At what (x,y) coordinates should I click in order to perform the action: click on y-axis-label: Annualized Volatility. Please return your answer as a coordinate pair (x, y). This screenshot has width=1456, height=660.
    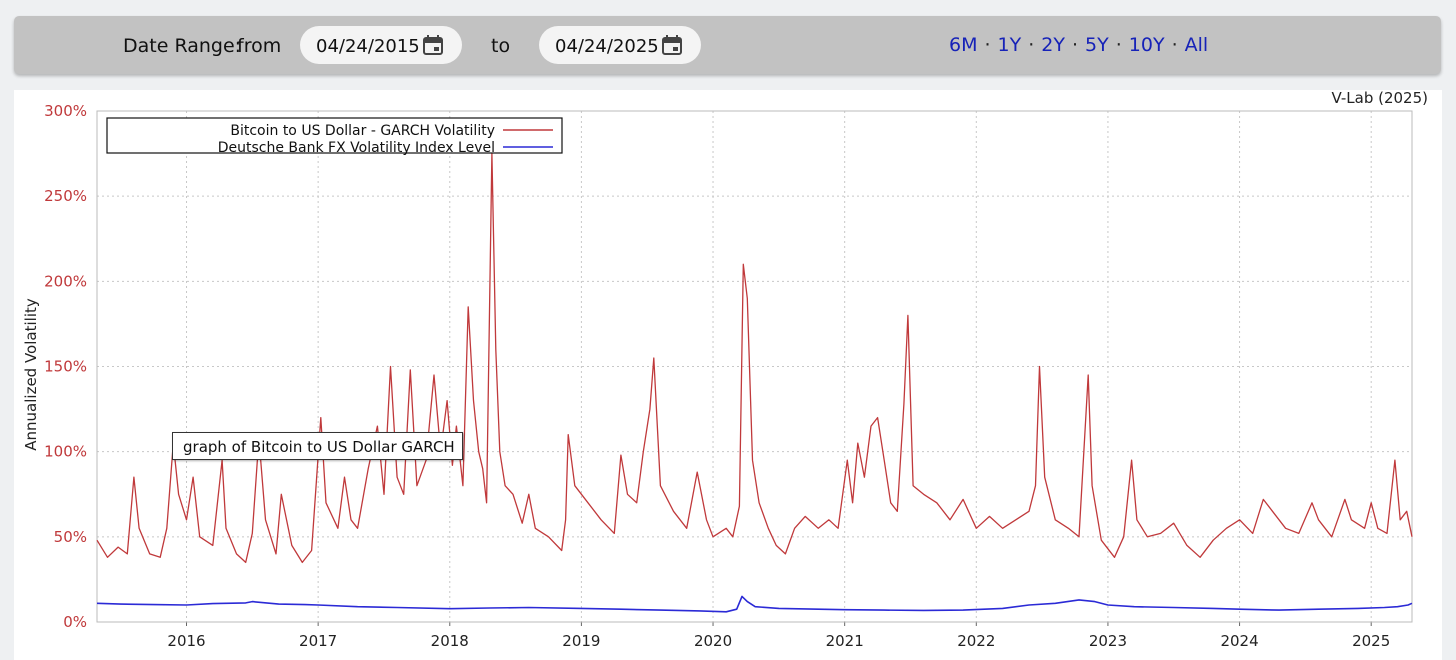
    Looking at the image, I should click on (31, 374).